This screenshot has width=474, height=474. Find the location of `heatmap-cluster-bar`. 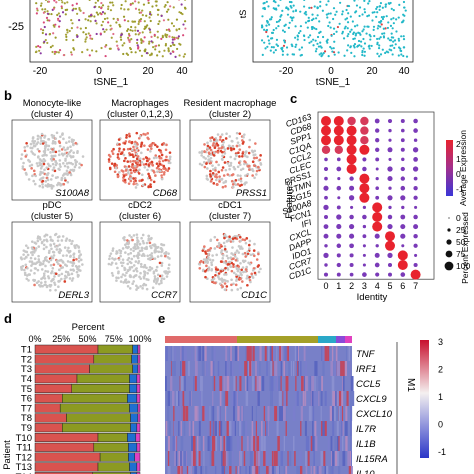

heatmap-cluster-bar is located at coordinates (340, 339).